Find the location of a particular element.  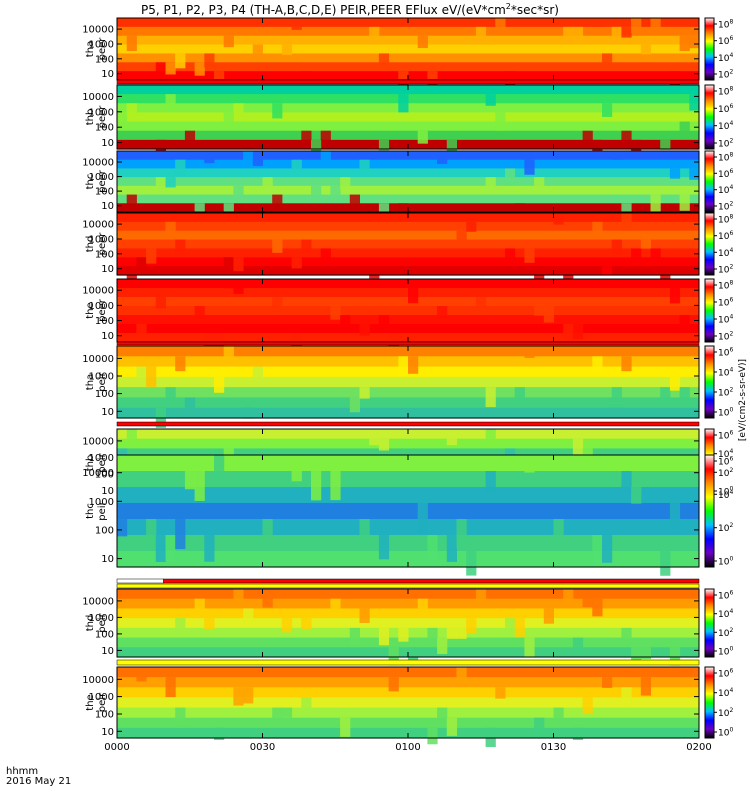

colorbar-tick-label: 10⁰ is located at coordinates (725, 733).